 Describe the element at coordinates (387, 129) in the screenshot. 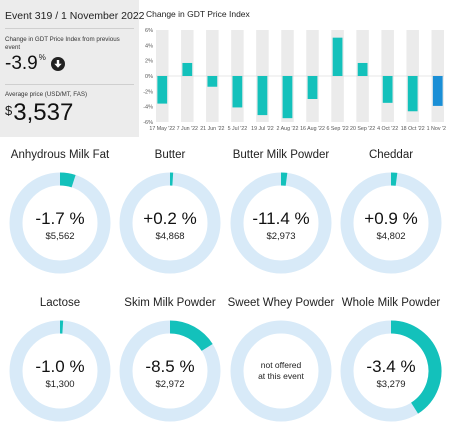

I see `x-tick-label: 4 Oct '22` at that location.